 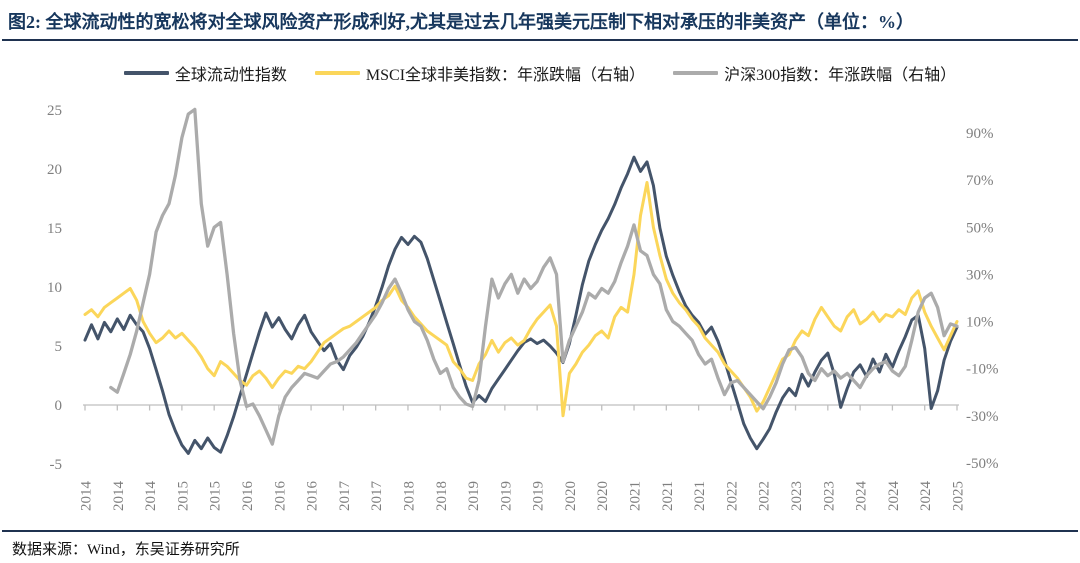 What do you see at coordinates (980, 134) in the screenshot?
I see `right-axis-tick-label: 90%` at bounding box center [980, 134].